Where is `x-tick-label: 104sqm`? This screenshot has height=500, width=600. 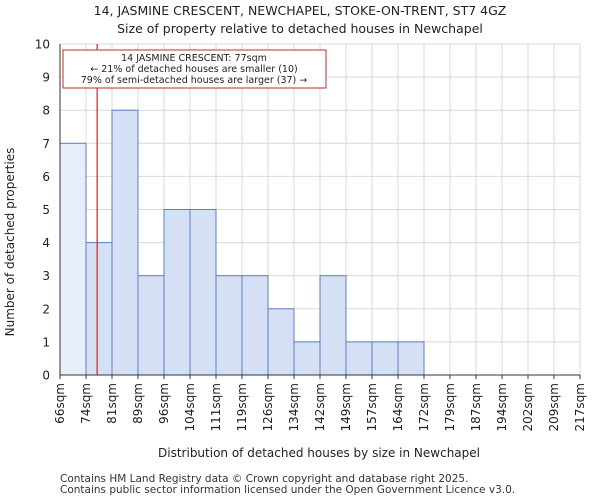 x-tick-label: 104sqm is located at coordinates (190, 407).